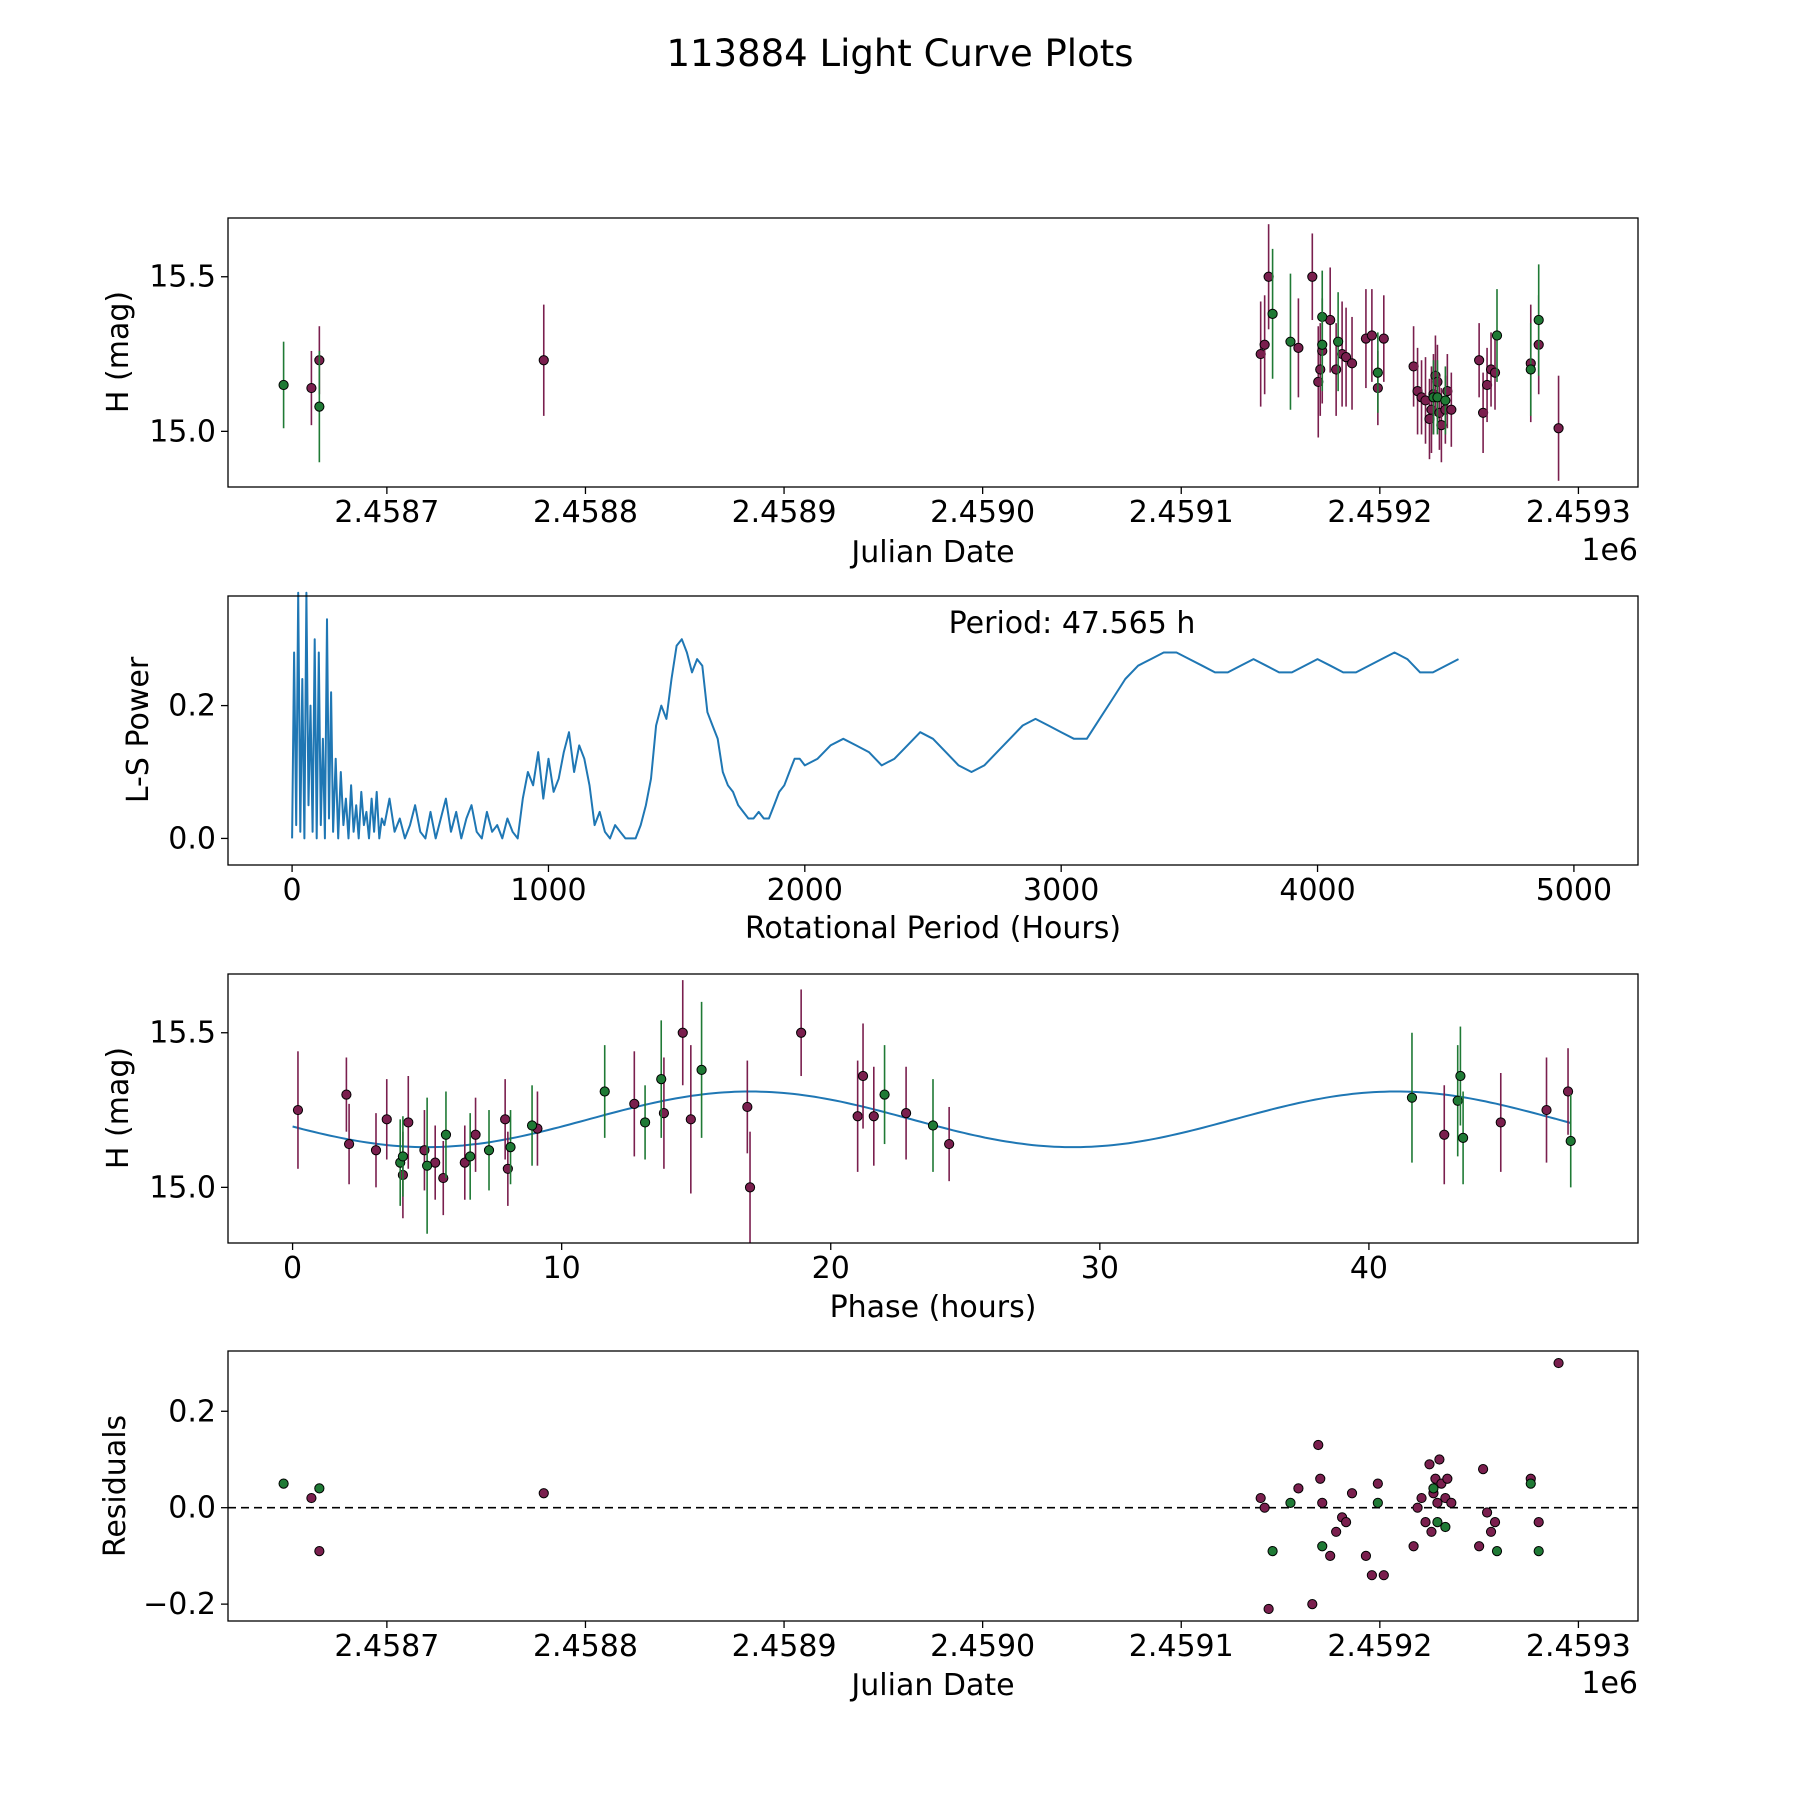  Describe the element at coordinates (1379, 512) in the screenshot. I see `lightcurve-xtick-label: 2.4592` at that location.